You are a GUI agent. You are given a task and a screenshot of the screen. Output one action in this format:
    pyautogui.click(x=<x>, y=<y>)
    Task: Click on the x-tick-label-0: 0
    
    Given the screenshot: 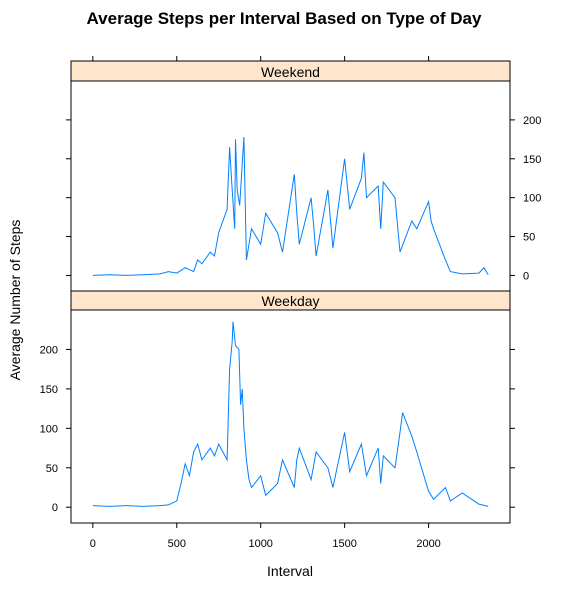 What is the action you would take?
    pyautogui.click(x=93, y=544)
    